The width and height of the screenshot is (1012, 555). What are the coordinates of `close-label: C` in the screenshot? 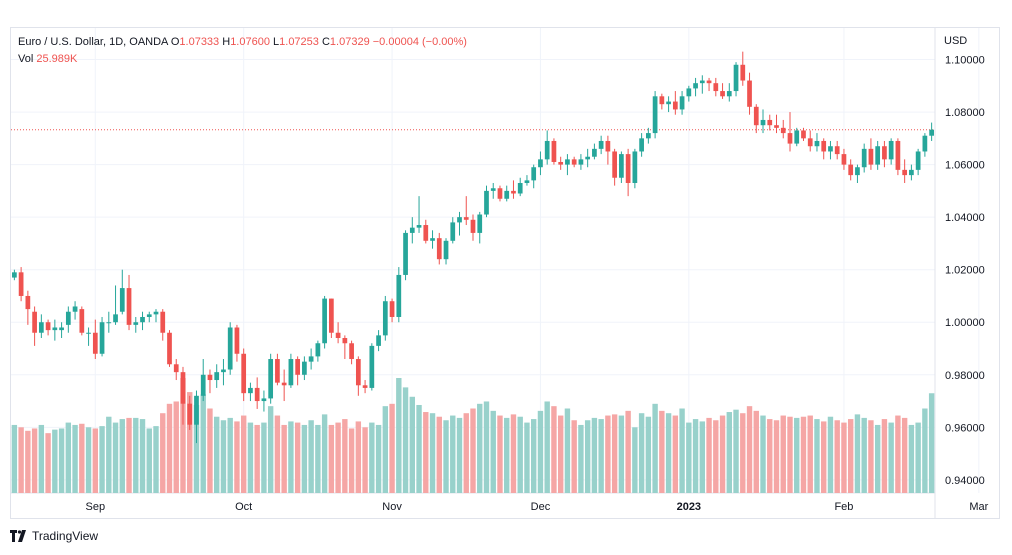 It's located at (325, 42).